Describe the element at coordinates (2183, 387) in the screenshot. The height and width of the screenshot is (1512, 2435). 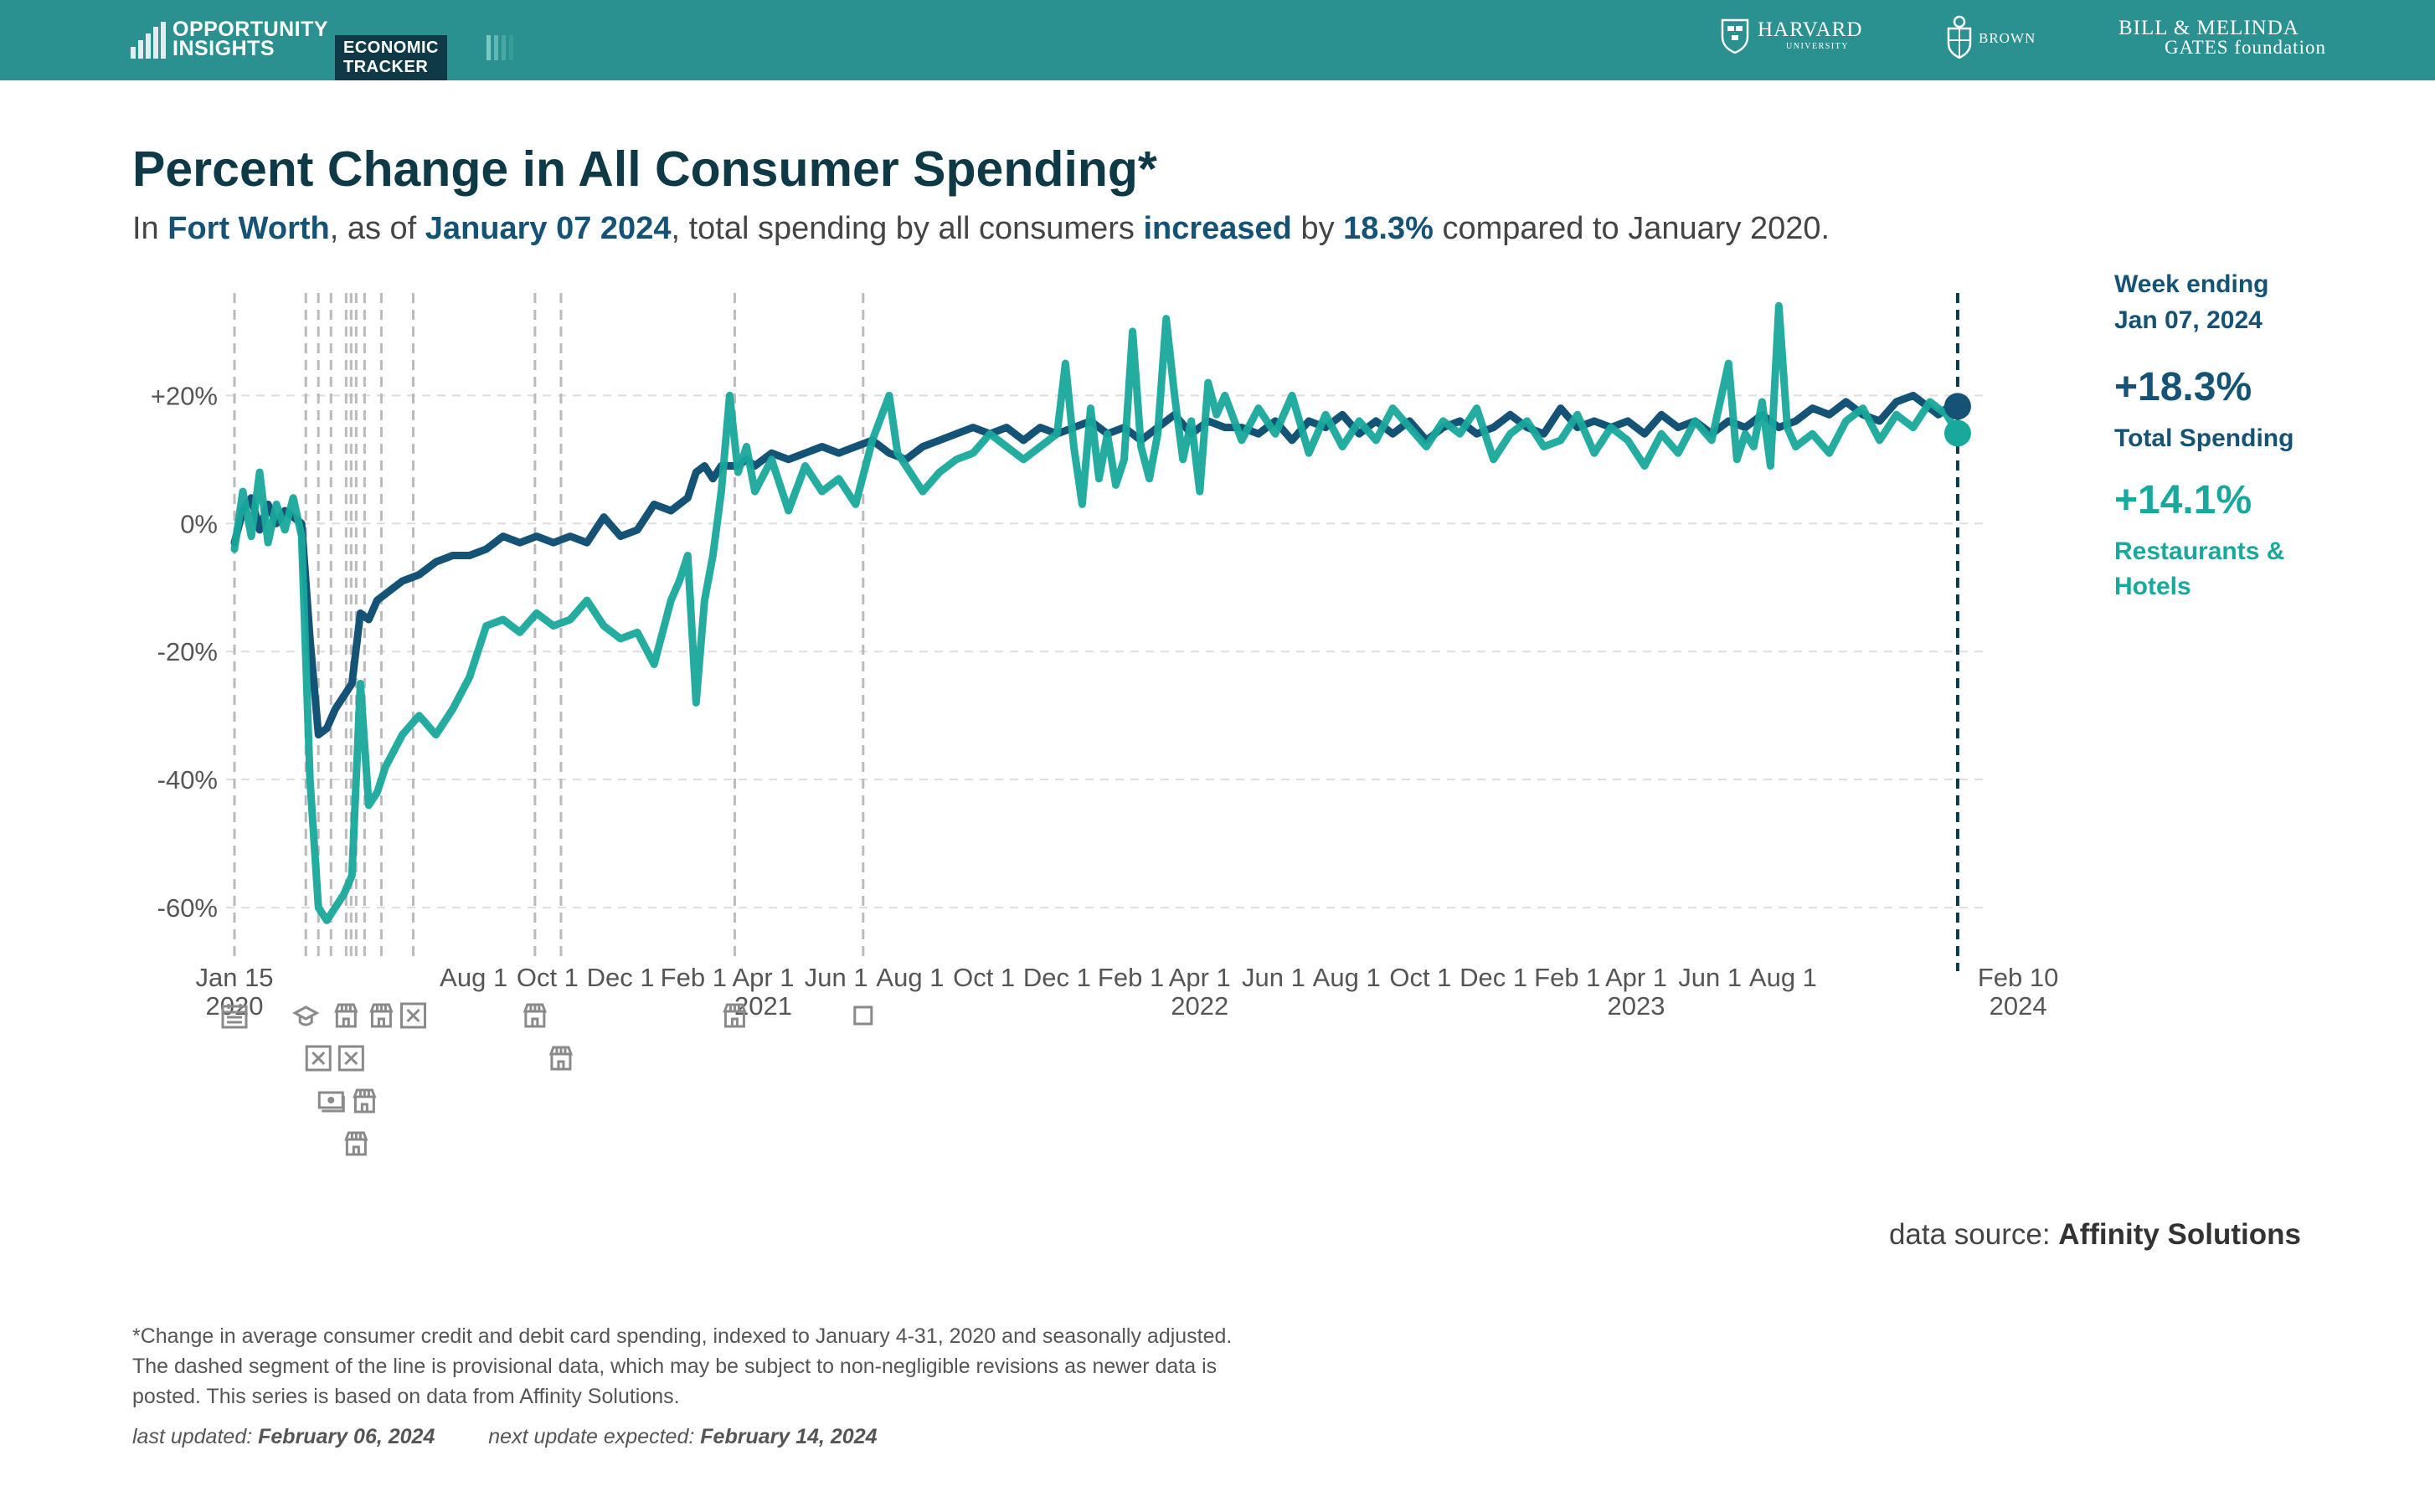
I see `total-spending-value: +18.3%` at that location.